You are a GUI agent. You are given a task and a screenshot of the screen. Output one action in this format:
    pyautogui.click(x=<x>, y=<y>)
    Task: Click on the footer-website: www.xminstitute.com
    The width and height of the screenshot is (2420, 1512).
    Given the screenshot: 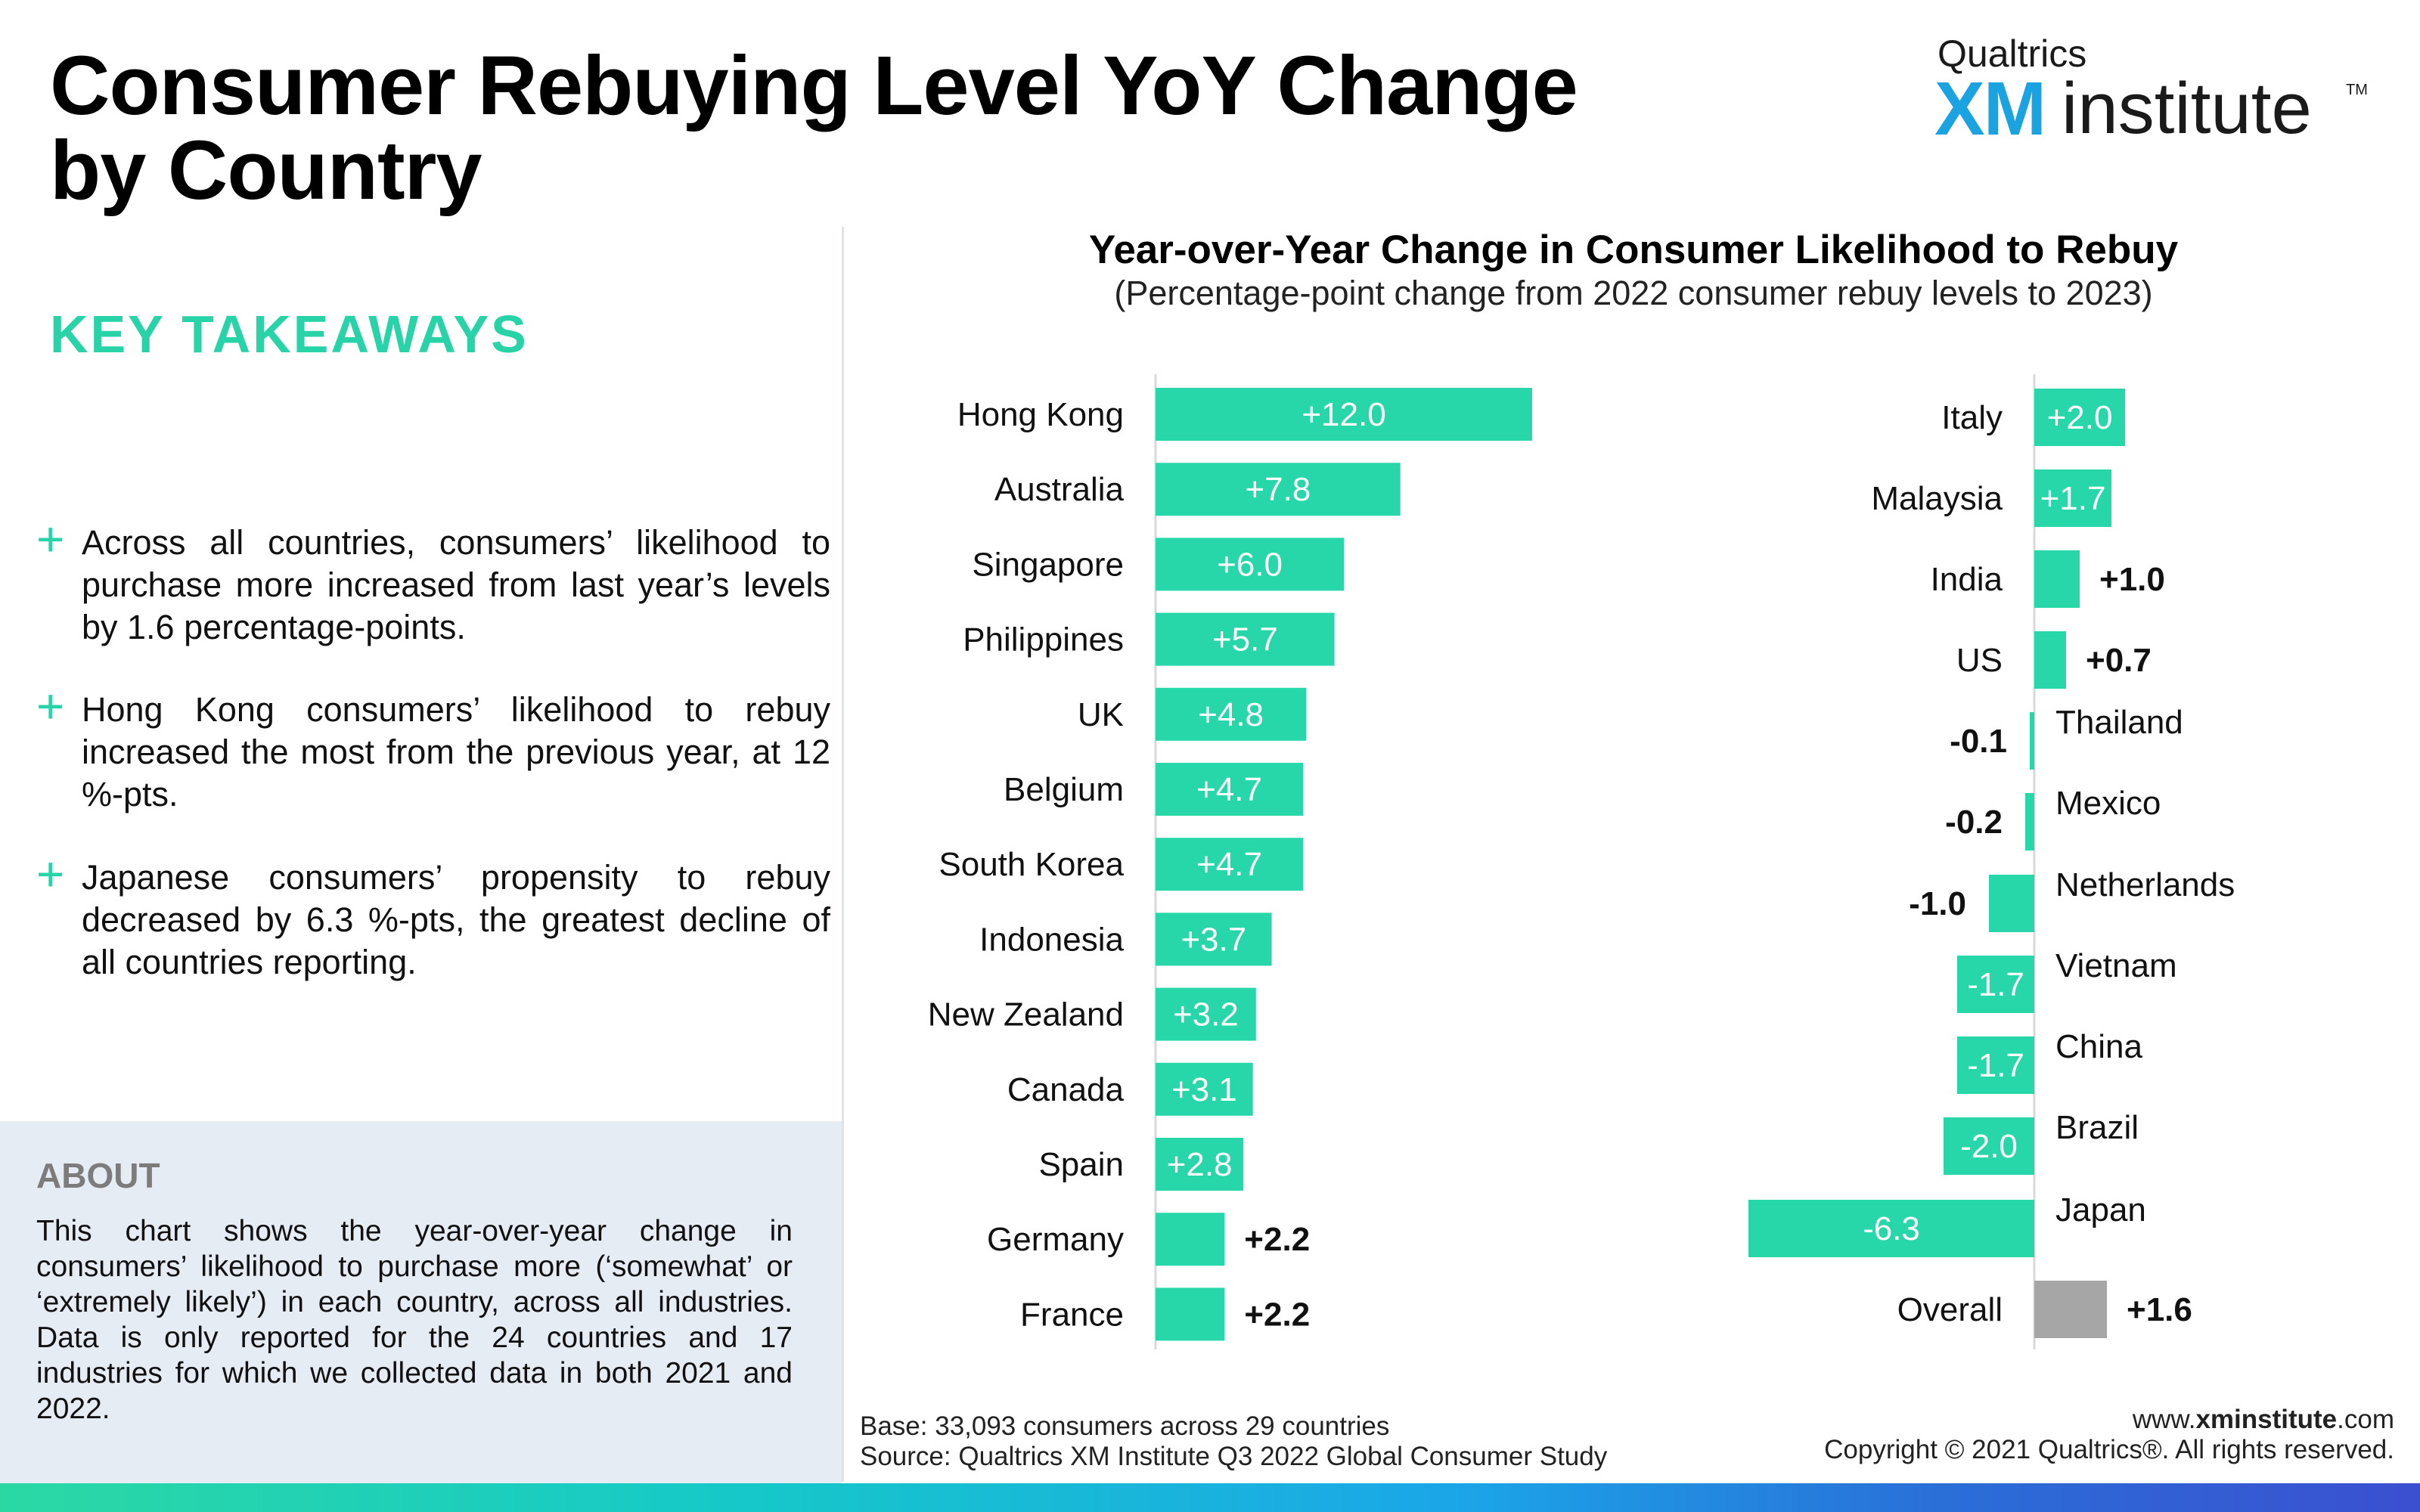 What is the action you would take?
    pyautogui.click(x=2109, y=1420)
    